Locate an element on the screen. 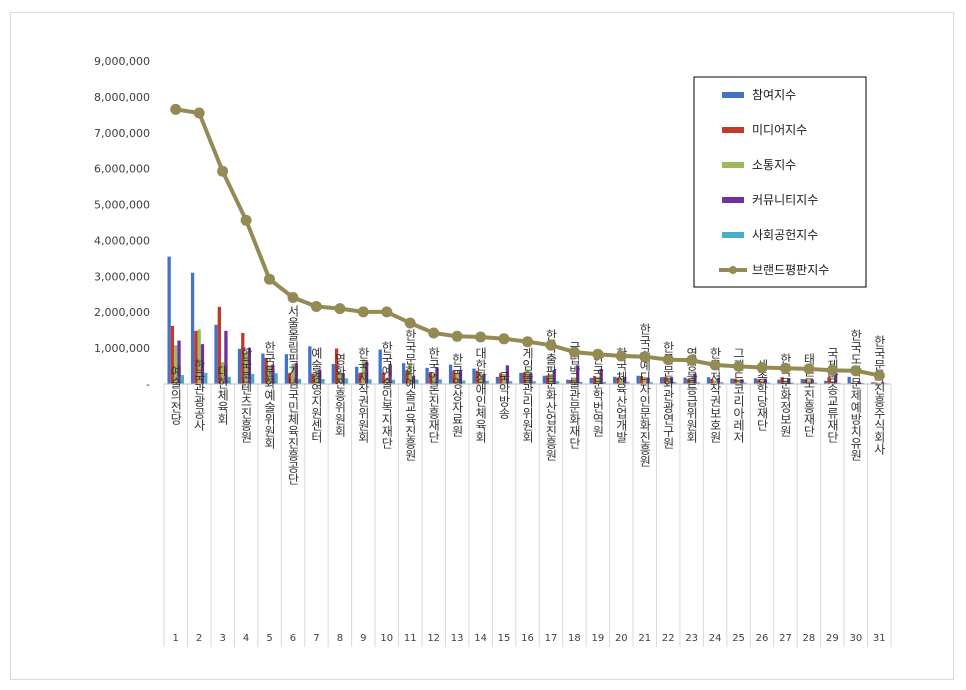 This screenshot has width=966, height=690. category-label: 한국콘텐츠진흥원 is located at coordinates (246, 395).